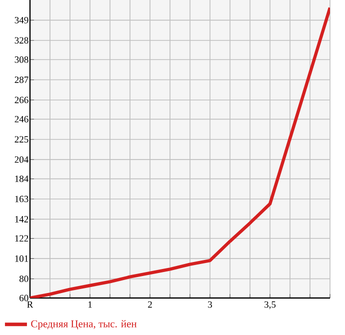  What do you see at coordinates (270, 305) in the screenshot?
I see `x-tick-label: 3,5` at bounding box center [270, 305].